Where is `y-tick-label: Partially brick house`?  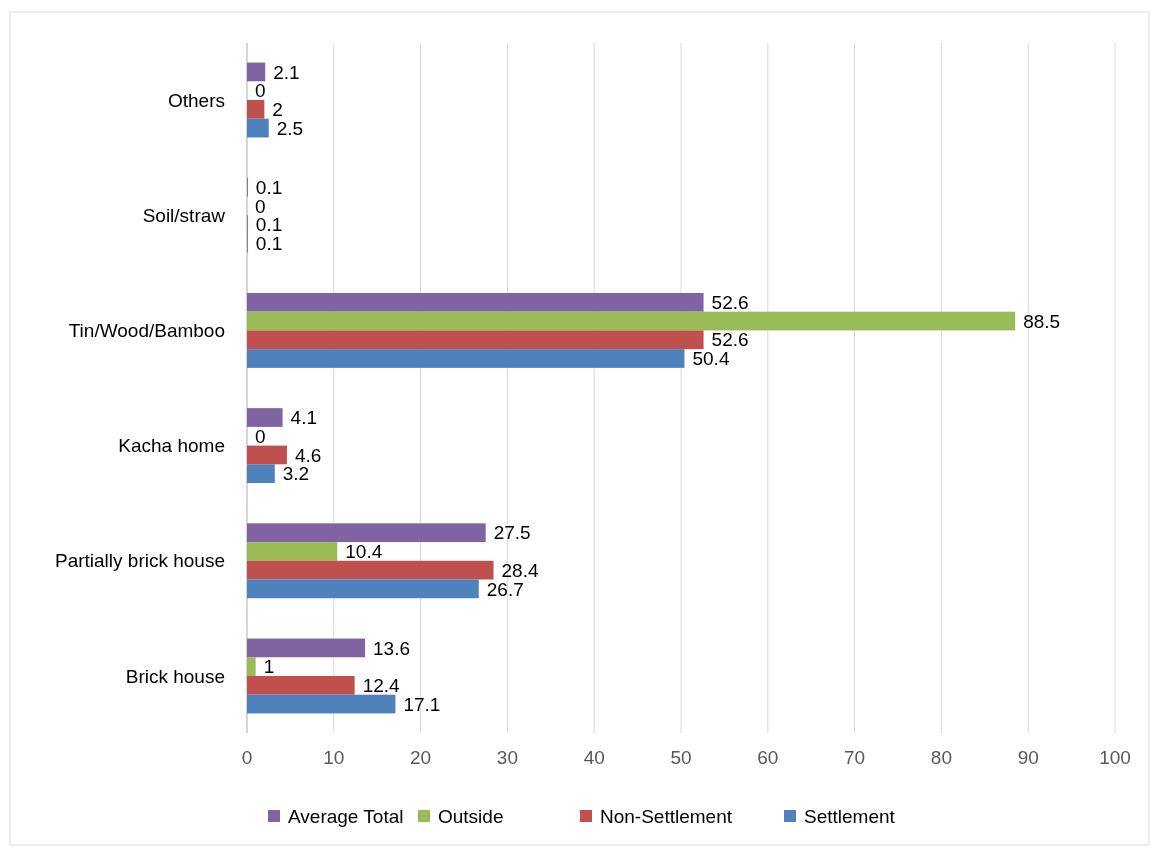 y-tick-label: Partially brick house is located at coordinates (139, 561).